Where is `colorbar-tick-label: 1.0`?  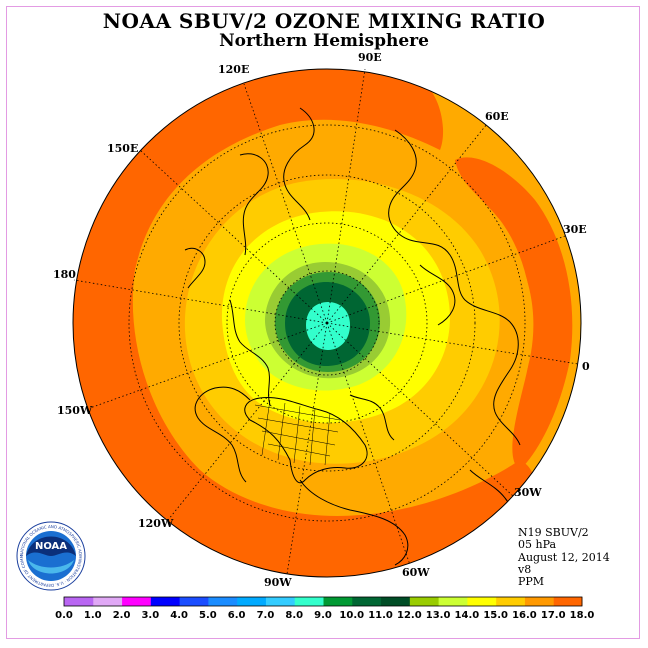 colorbar-tick-label: 1.0 is located at coordinates (93, 615).